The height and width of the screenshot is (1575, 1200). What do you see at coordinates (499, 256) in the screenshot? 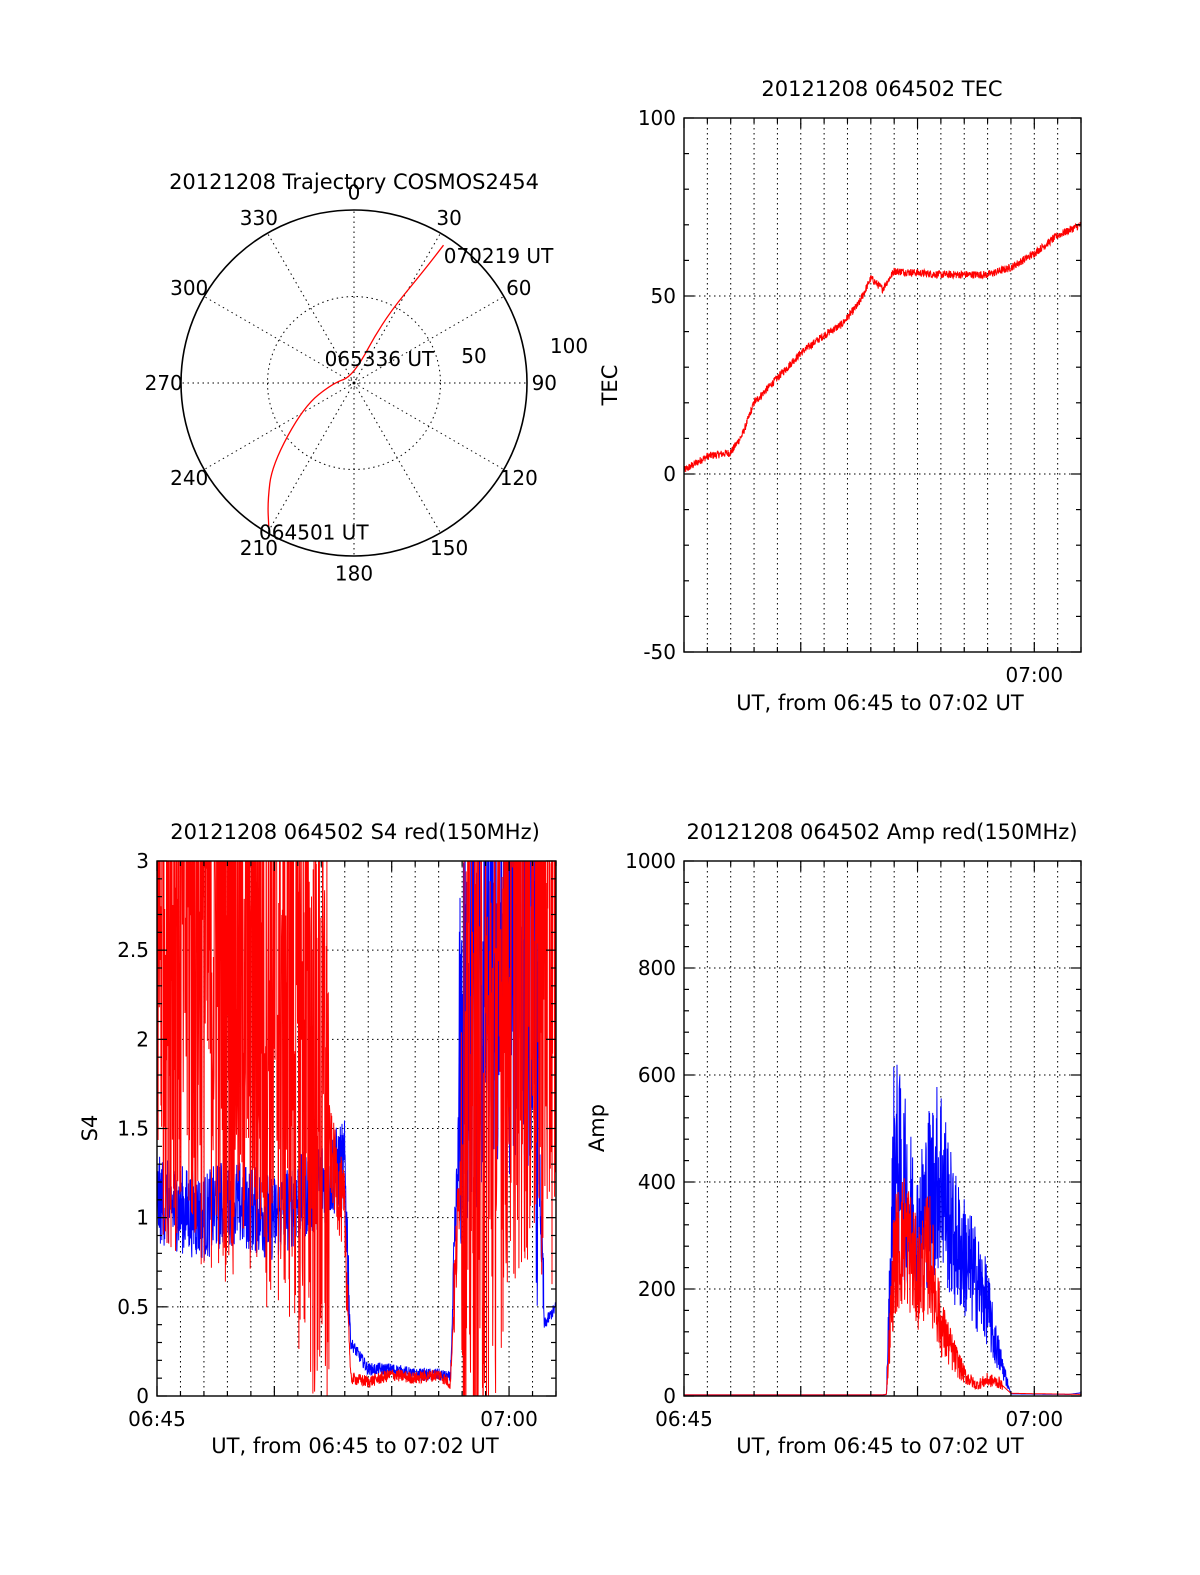
I see `trajectory-annotation-0: 070219 UT` at bounding box center [499, 256].